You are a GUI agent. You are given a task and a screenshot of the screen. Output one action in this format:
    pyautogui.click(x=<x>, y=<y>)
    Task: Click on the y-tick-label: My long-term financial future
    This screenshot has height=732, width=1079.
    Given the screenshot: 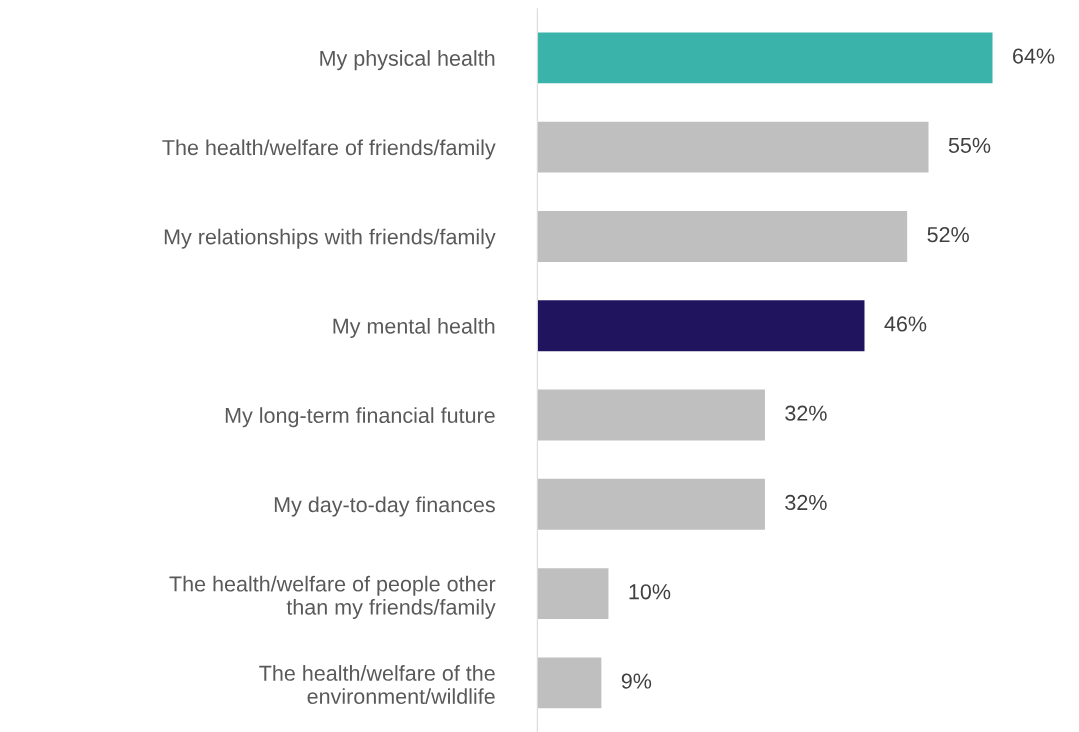 What is the action you would take?
    pyautogui.click(x=360, y=417)
    